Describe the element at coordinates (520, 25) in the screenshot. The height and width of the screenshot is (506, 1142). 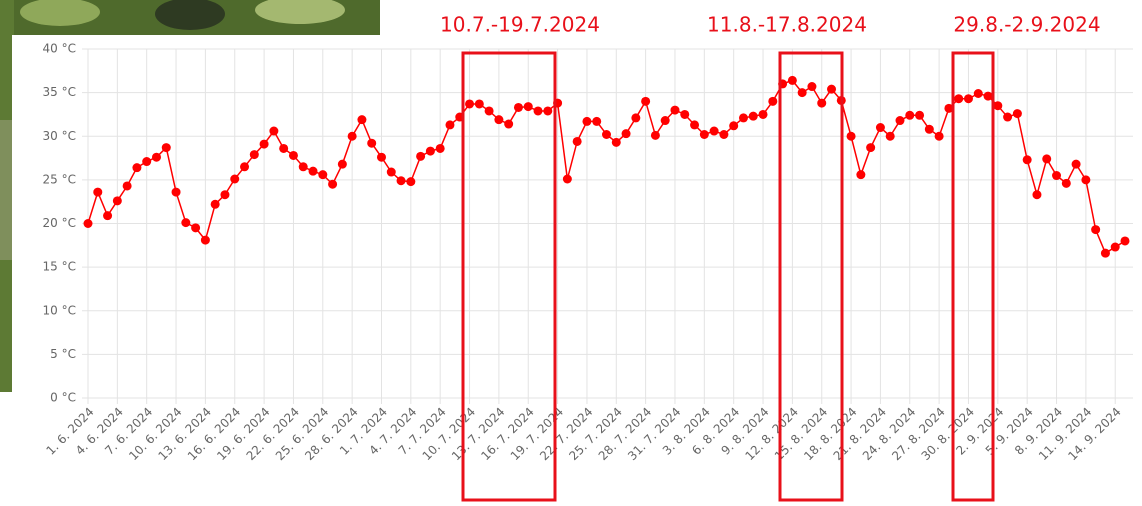
I see `annotation-label: 10.7.-19.7.2024` at that location.